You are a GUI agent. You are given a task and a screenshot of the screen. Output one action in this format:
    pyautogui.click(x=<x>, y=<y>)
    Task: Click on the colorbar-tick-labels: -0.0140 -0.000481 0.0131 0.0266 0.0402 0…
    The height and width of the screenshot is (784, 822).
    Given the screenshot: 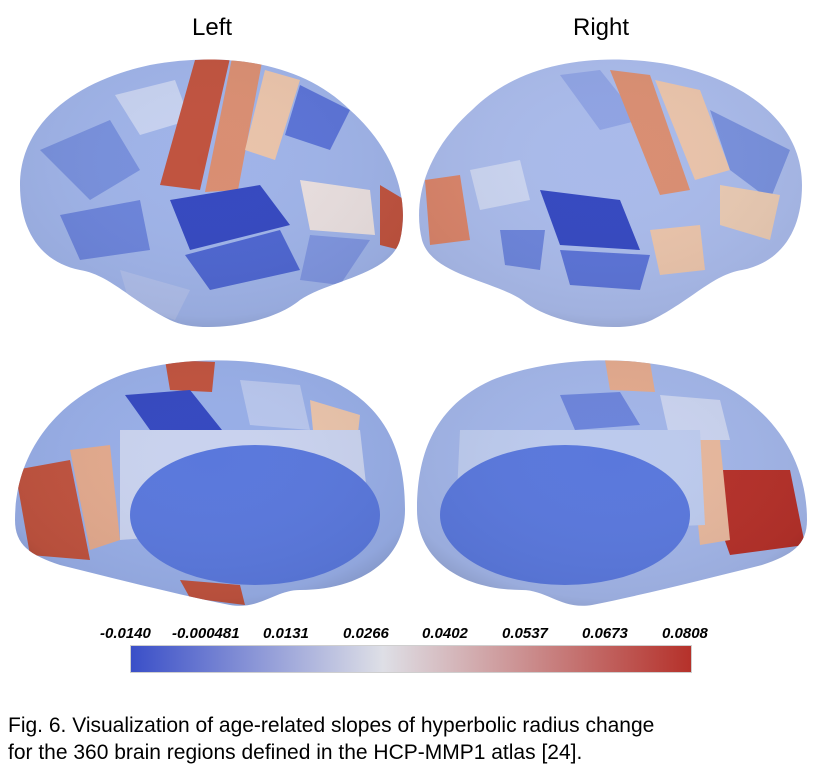 What is the action you would take?
    pyautogui.click(x=410, y=636)
    